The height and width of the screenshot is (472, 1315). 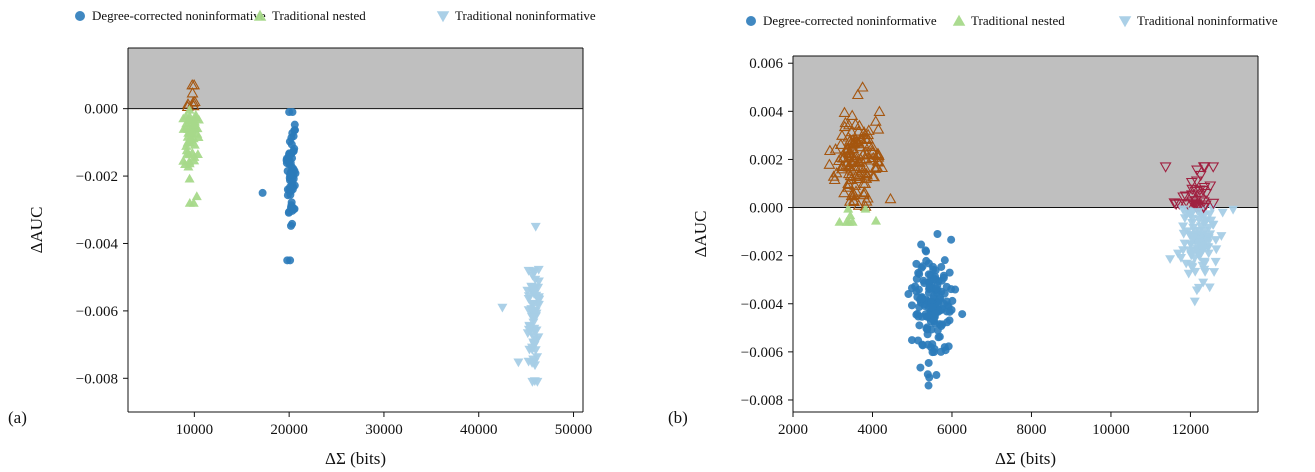 I want to click on x-tick-label: 2000, so click(x=793, y=430).